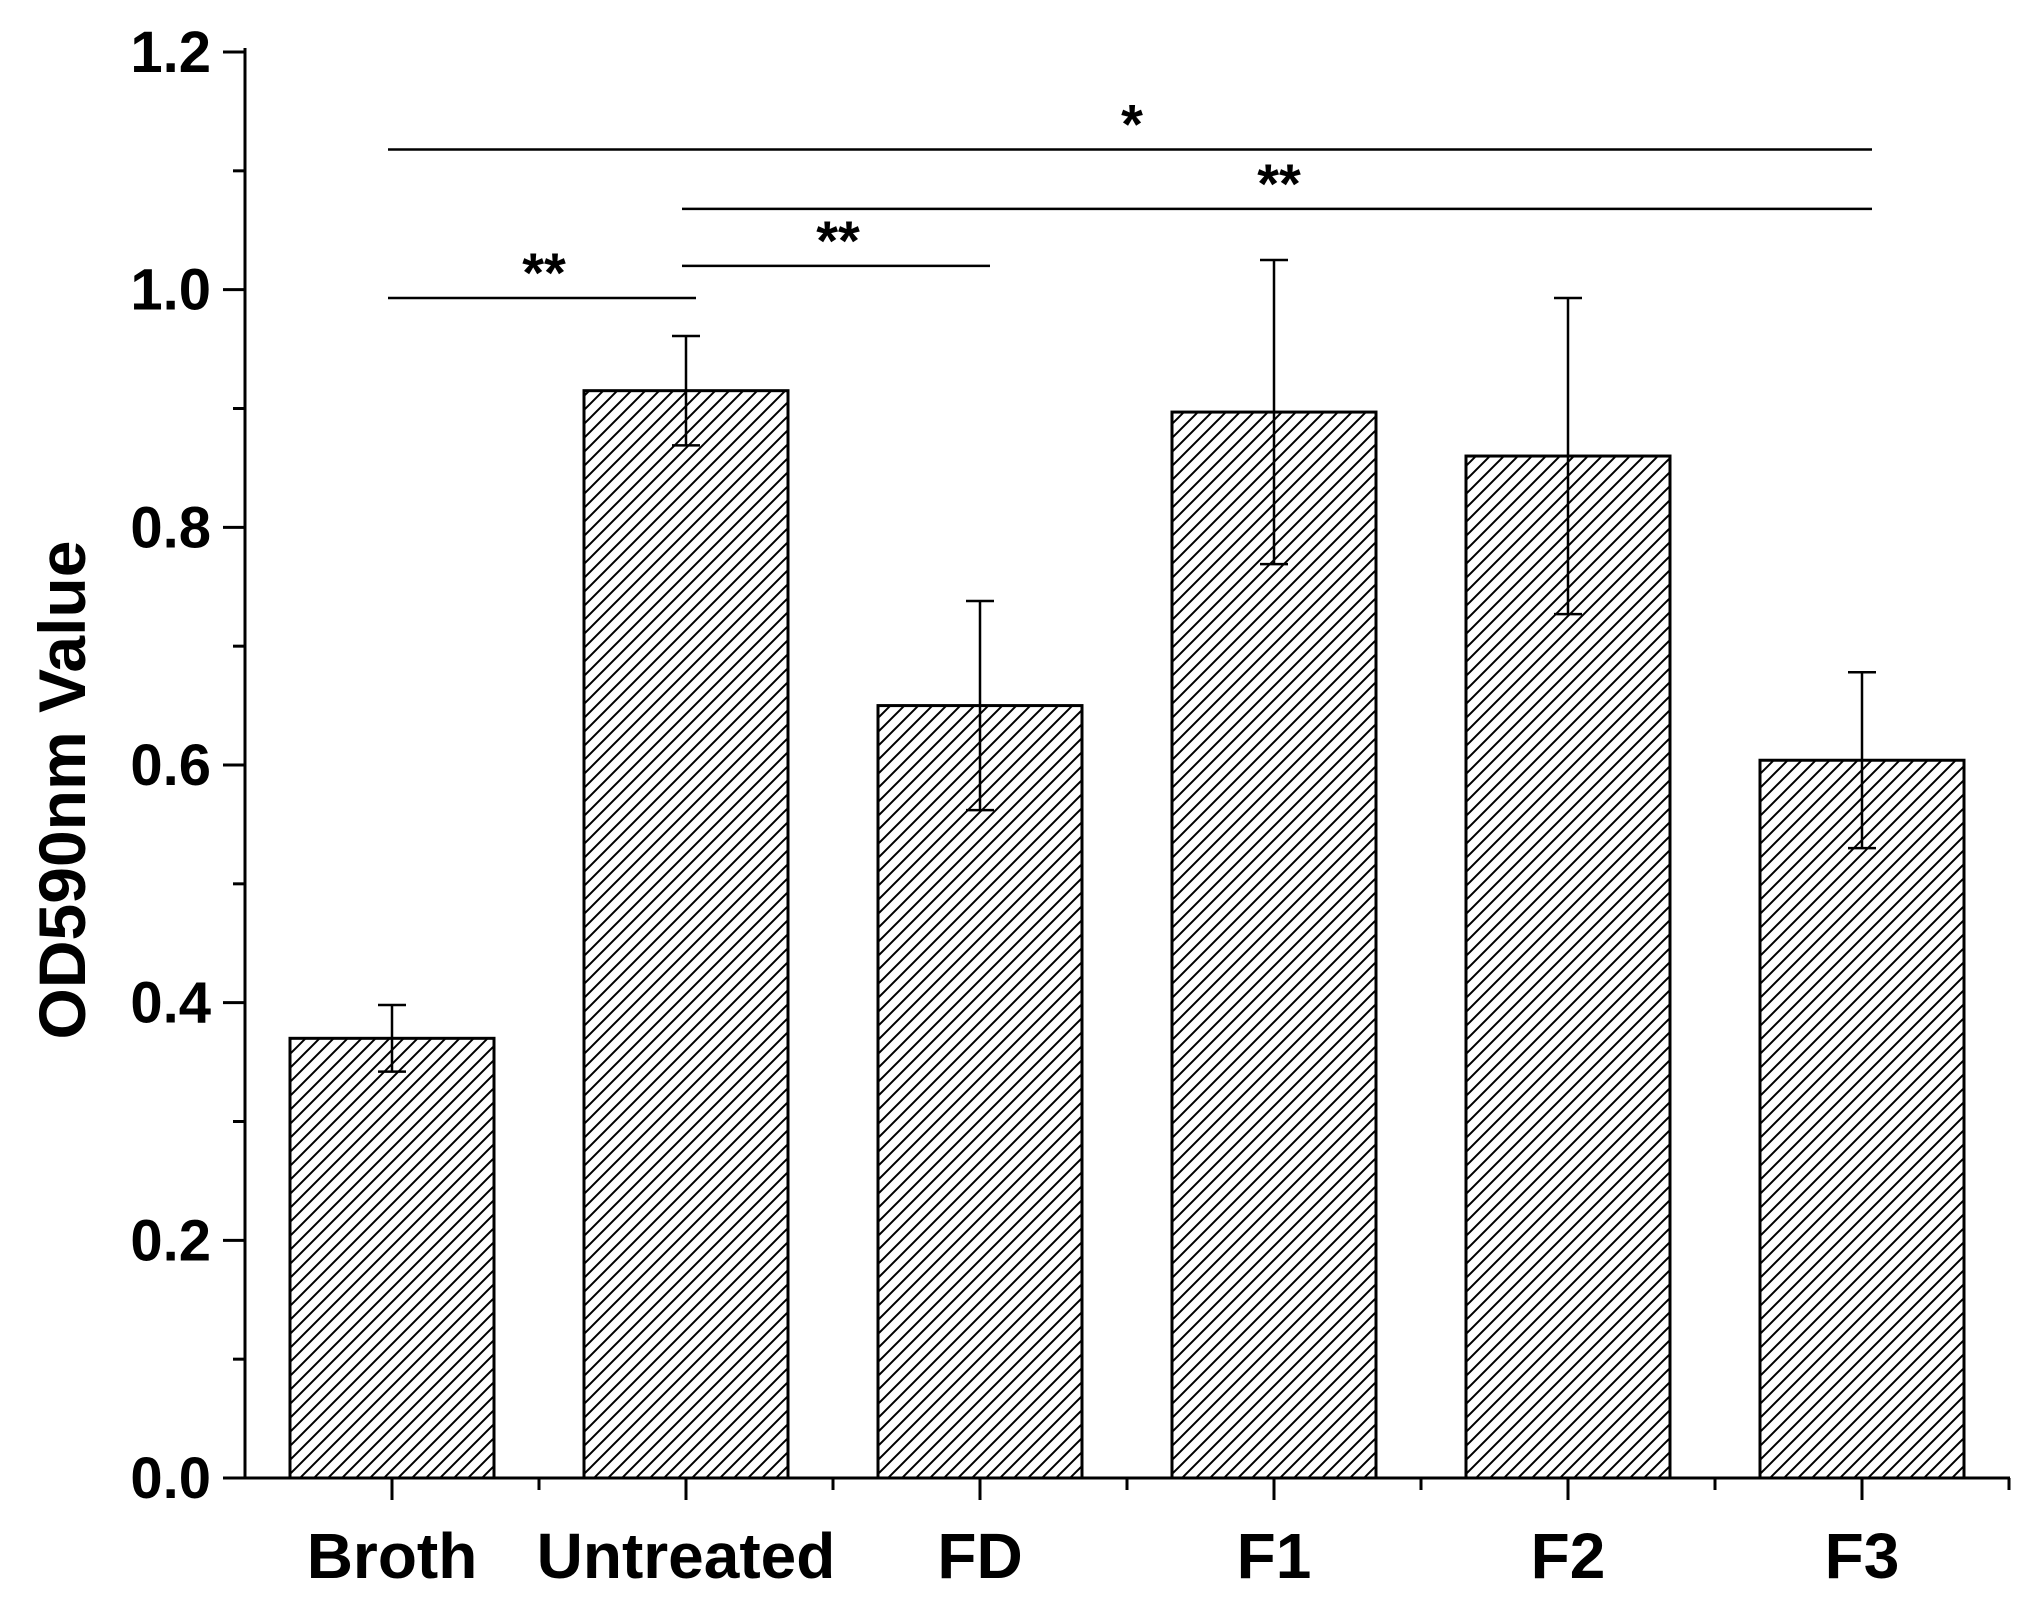 This screenshot has height=1600, width=2040. I want to click on y-tick-label: 0.6, so click(170, 765).